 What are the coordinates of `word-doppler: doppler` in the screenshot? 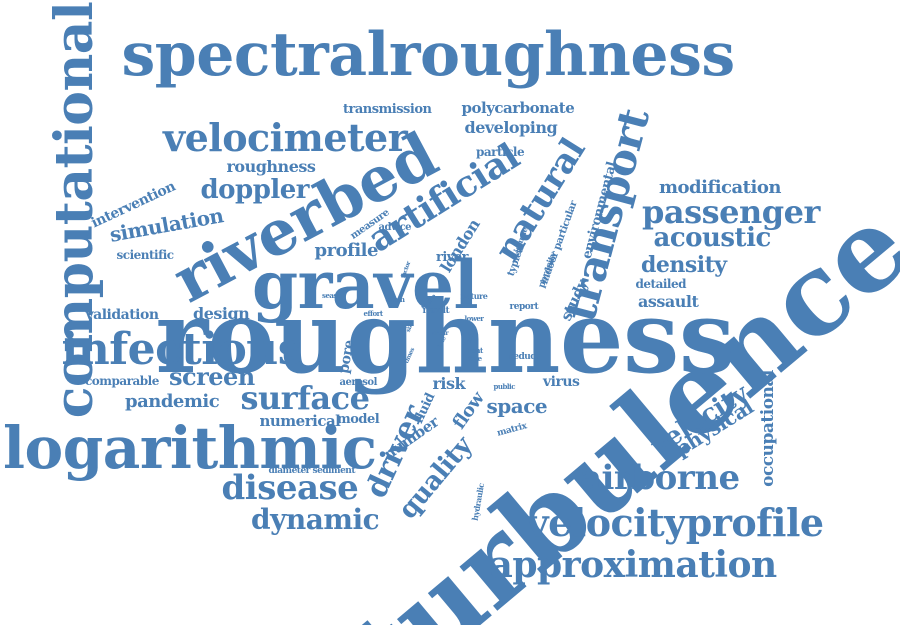 It's located at (255, 190).